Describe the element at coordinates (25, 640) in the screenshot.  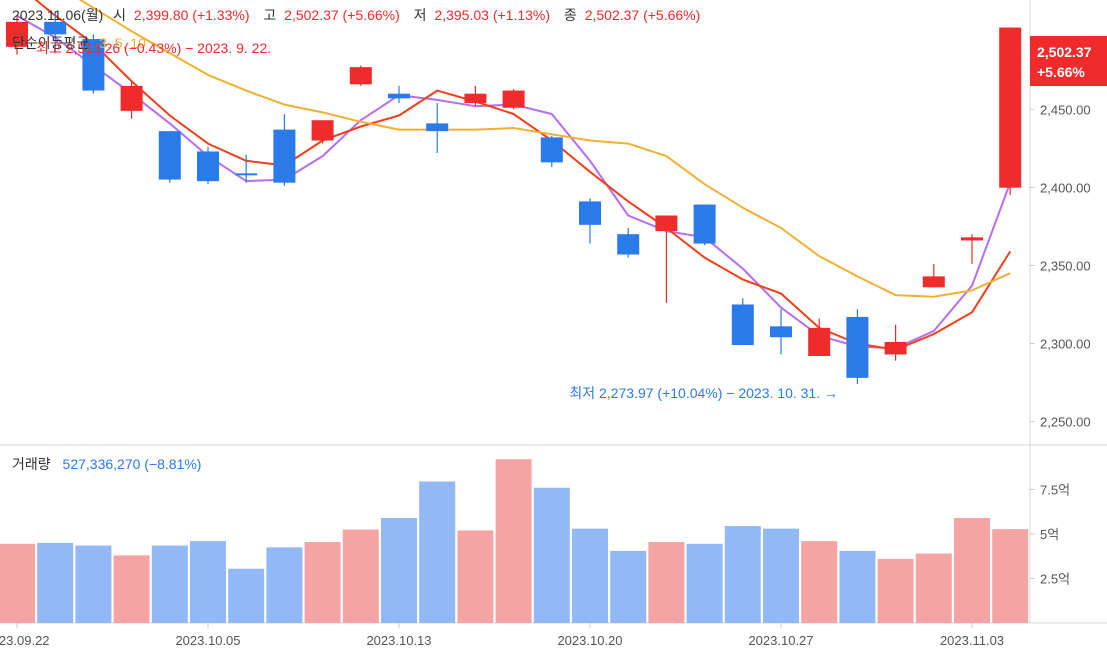
I see `date-tick-label: 2023.09.22` at that location.